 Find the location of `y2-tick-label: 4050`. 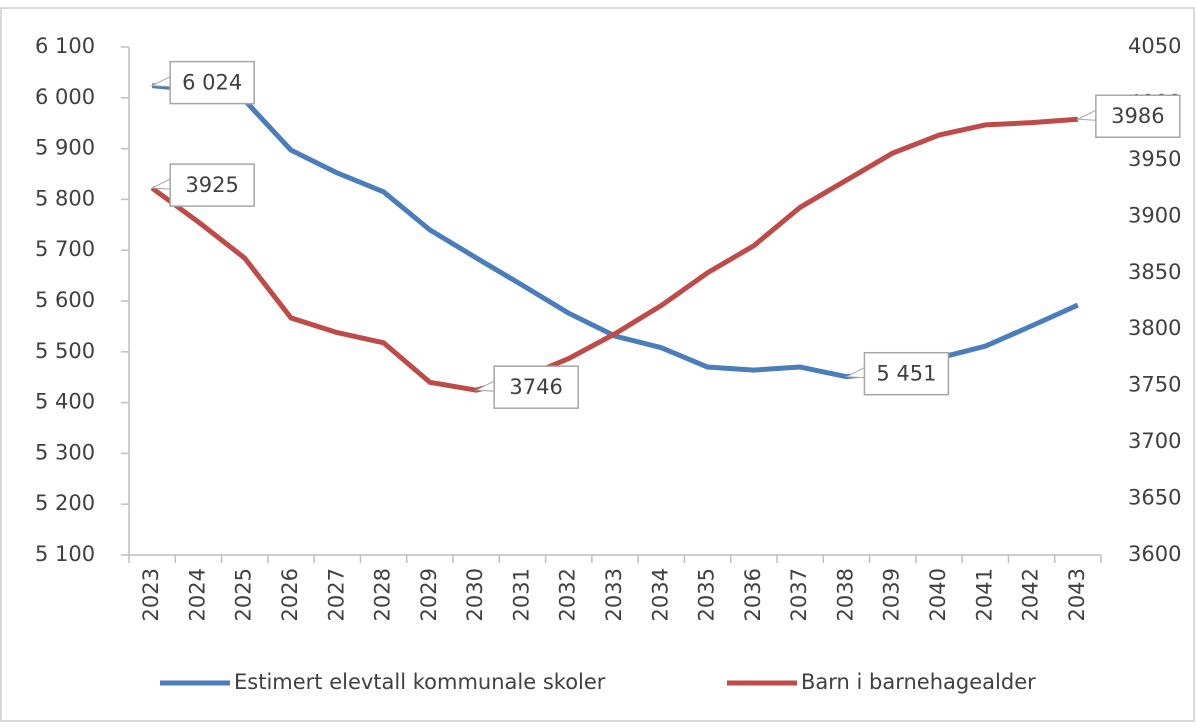

y2-tick-label: 4050 is located at coordinates (1154, 46).